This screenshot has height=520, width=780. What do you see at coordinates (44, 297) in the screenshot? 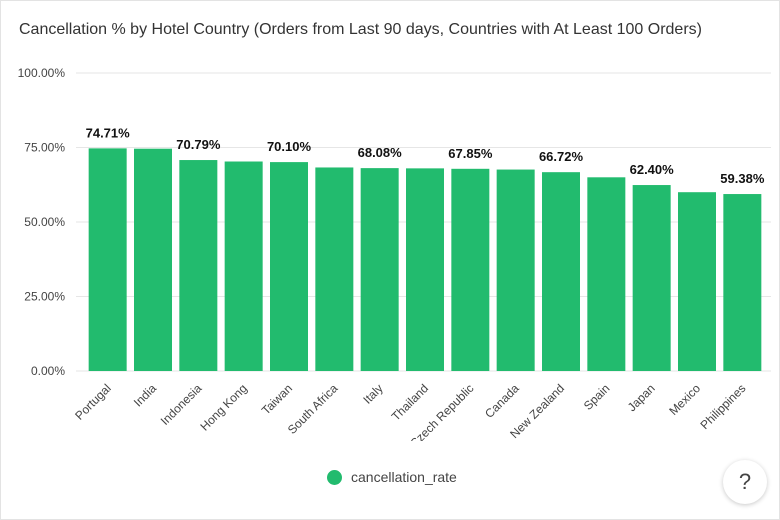
I see `y-tick-label: 25.00%` at bounding box center [44, 297].